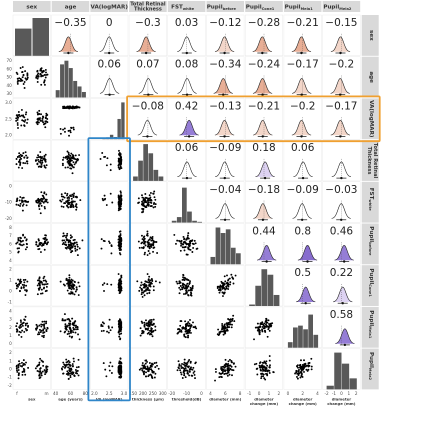 This screenshot has height=440, width=433. What do you see at coordinates (371, 200) in the screenshot?
I see `row-header-label-group: FSTwhite` at bounding box center [371, 200].